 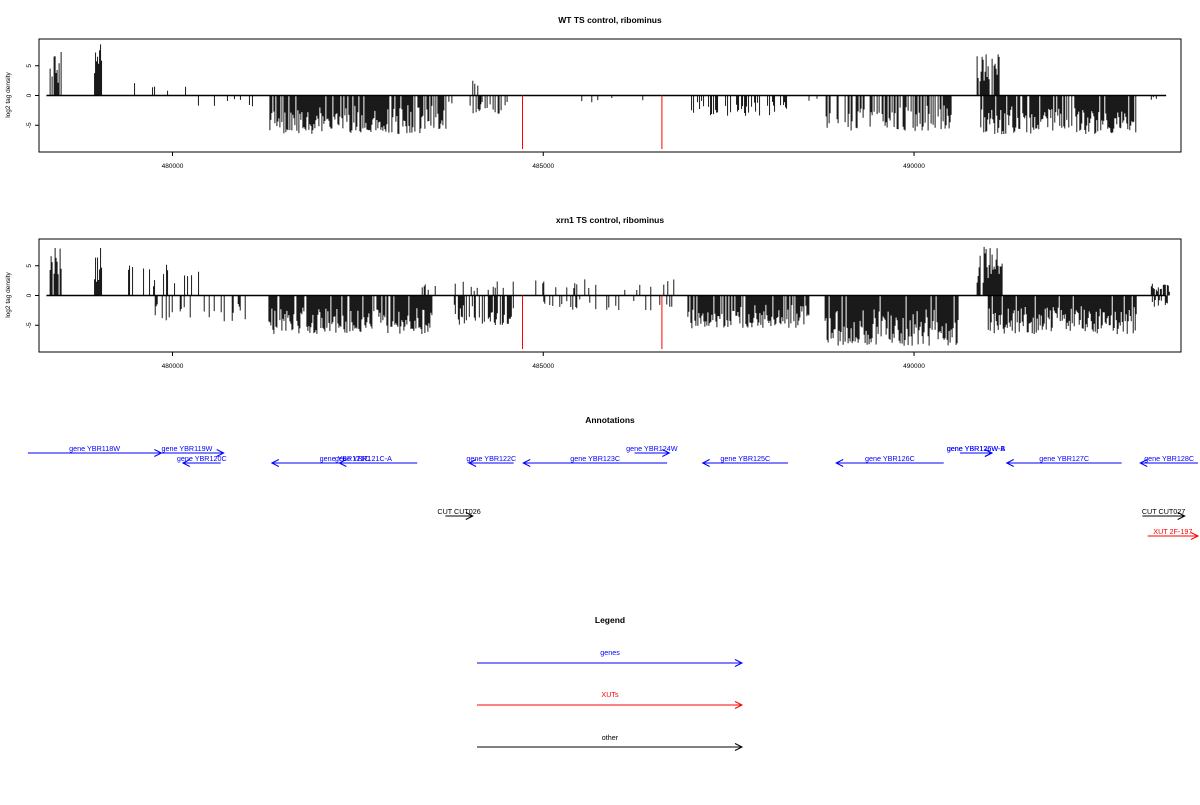 What do you see at coordinates (543, 366) in the screenshot?
I see `xrn1-x-tick-label: 485000` at bounding box center [543, 366].